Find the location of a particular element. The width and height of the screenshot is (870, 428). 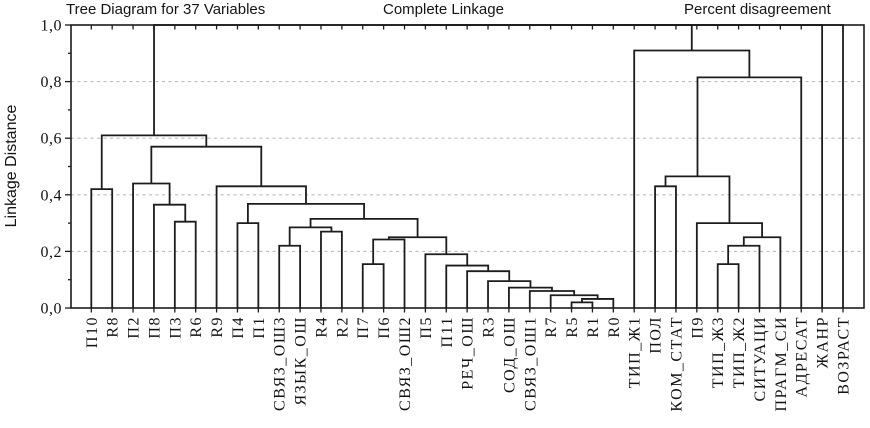

x-axis-leaf-label: П3 is located at coordinates (175, 327).